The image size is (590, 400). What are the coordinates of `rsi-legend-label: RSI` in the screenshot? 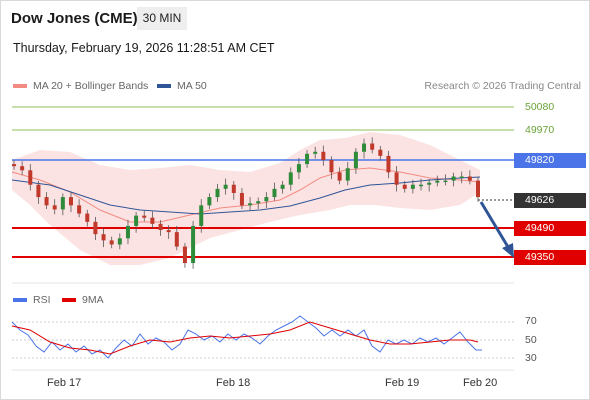 It's located at (42, 300).